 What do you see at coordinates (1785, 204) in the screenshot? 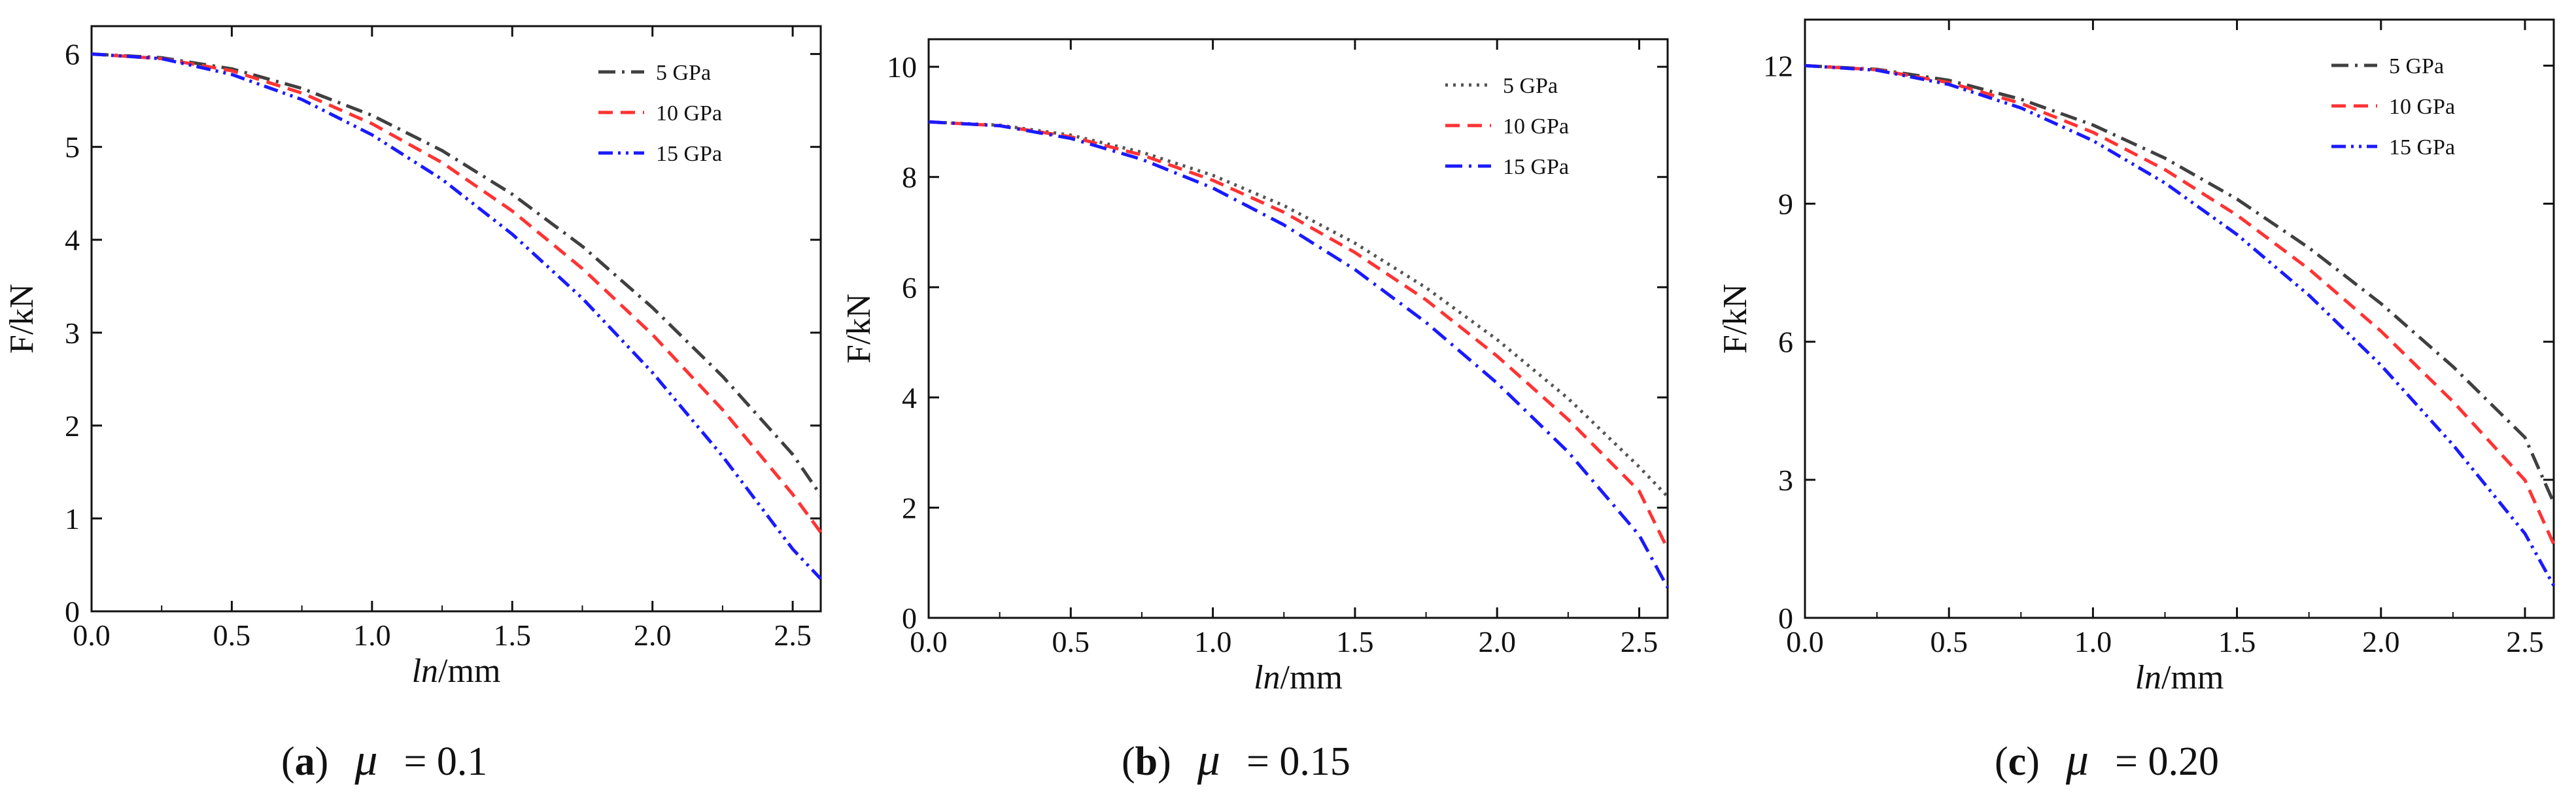
I see `y-tick-label: 9` at bounding box center [1785, 204].